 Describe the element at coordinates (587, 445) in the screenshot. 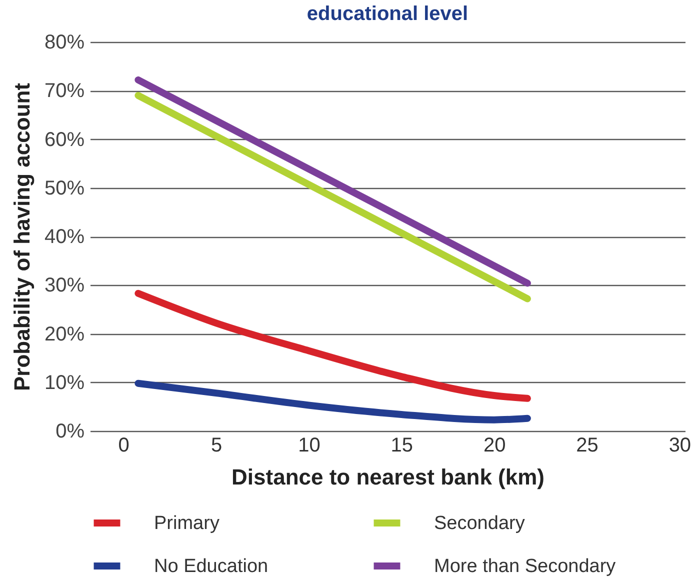

I see `x-tick-label: 25` at that location.